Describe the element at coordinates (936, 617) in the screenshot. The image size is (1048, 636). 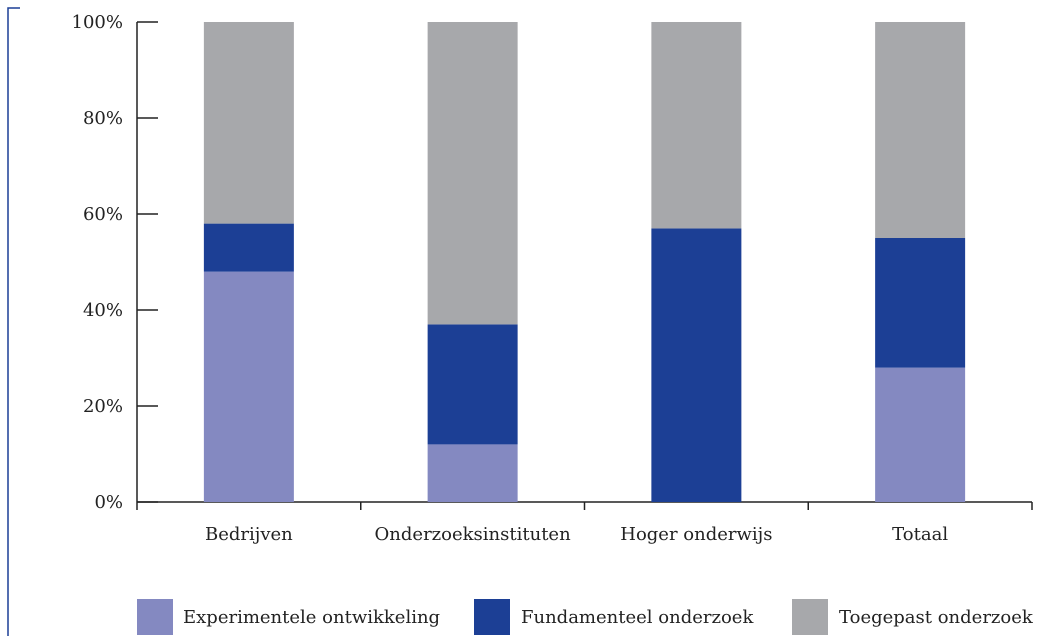
I see `legend-label: Toegepast onderzoek` at that location.